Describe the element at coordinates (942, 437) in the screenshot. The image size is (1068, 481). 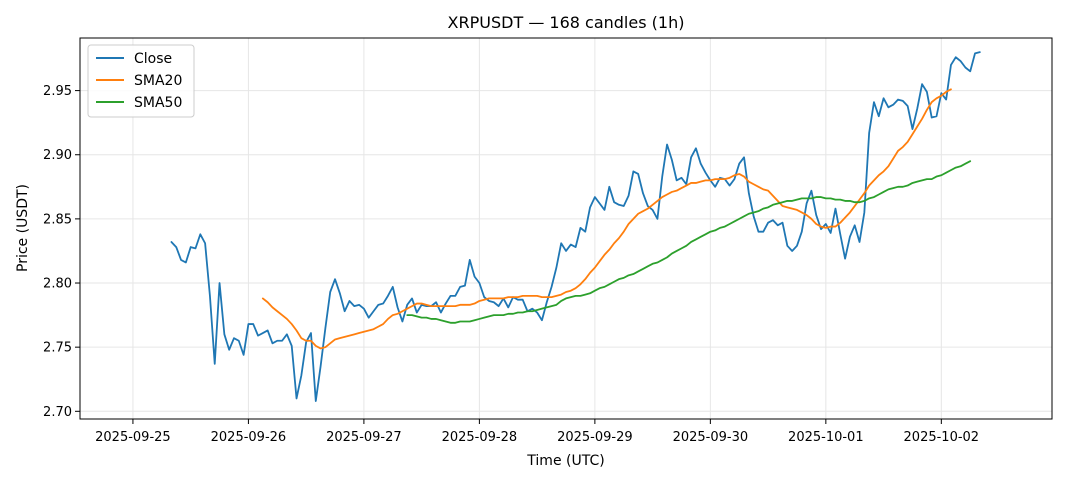
I see `x-tick-label: 2025-10-02` at that location.